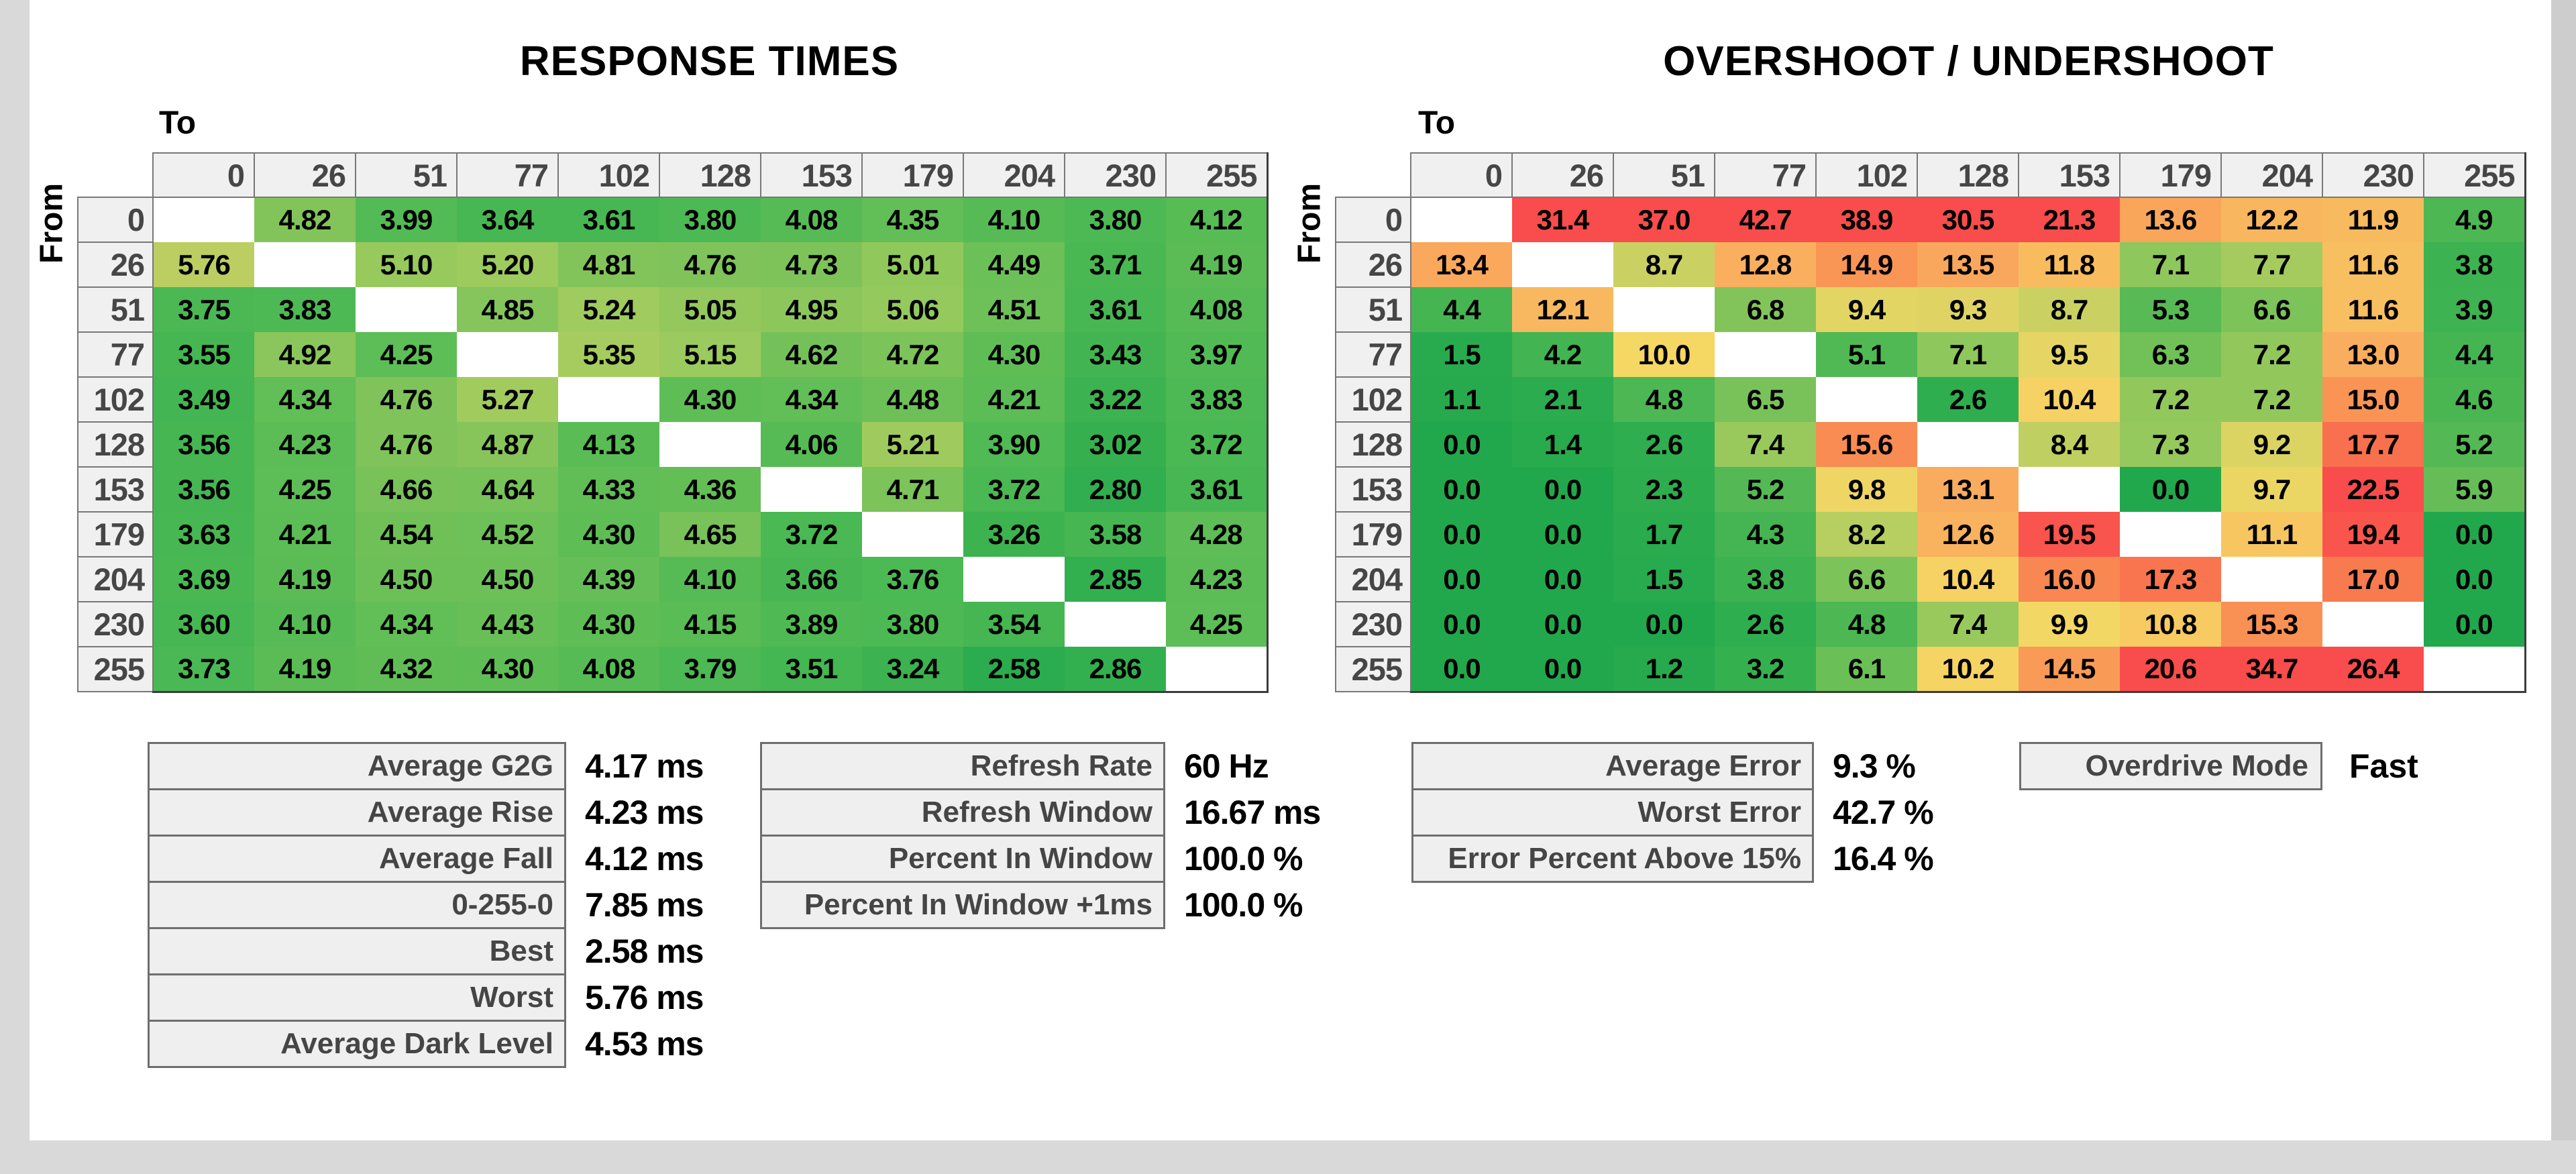  I want to click on overshoot-title: OVERSHOOT / UNDERSHOOT, so click(1968, 61).